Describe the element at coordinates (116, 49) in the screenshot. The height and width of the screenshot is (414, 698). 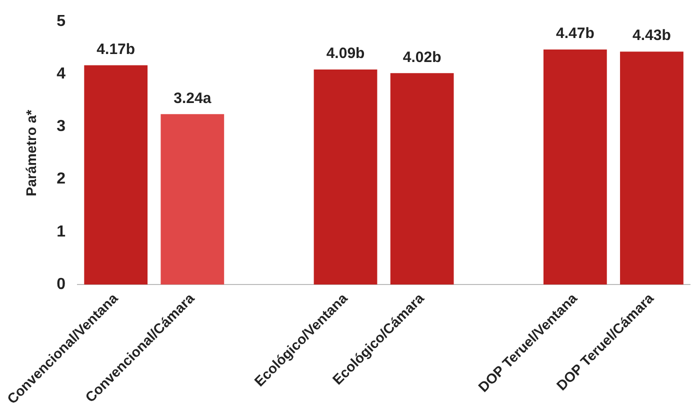
I see `data-label: 4.17b` at that location.